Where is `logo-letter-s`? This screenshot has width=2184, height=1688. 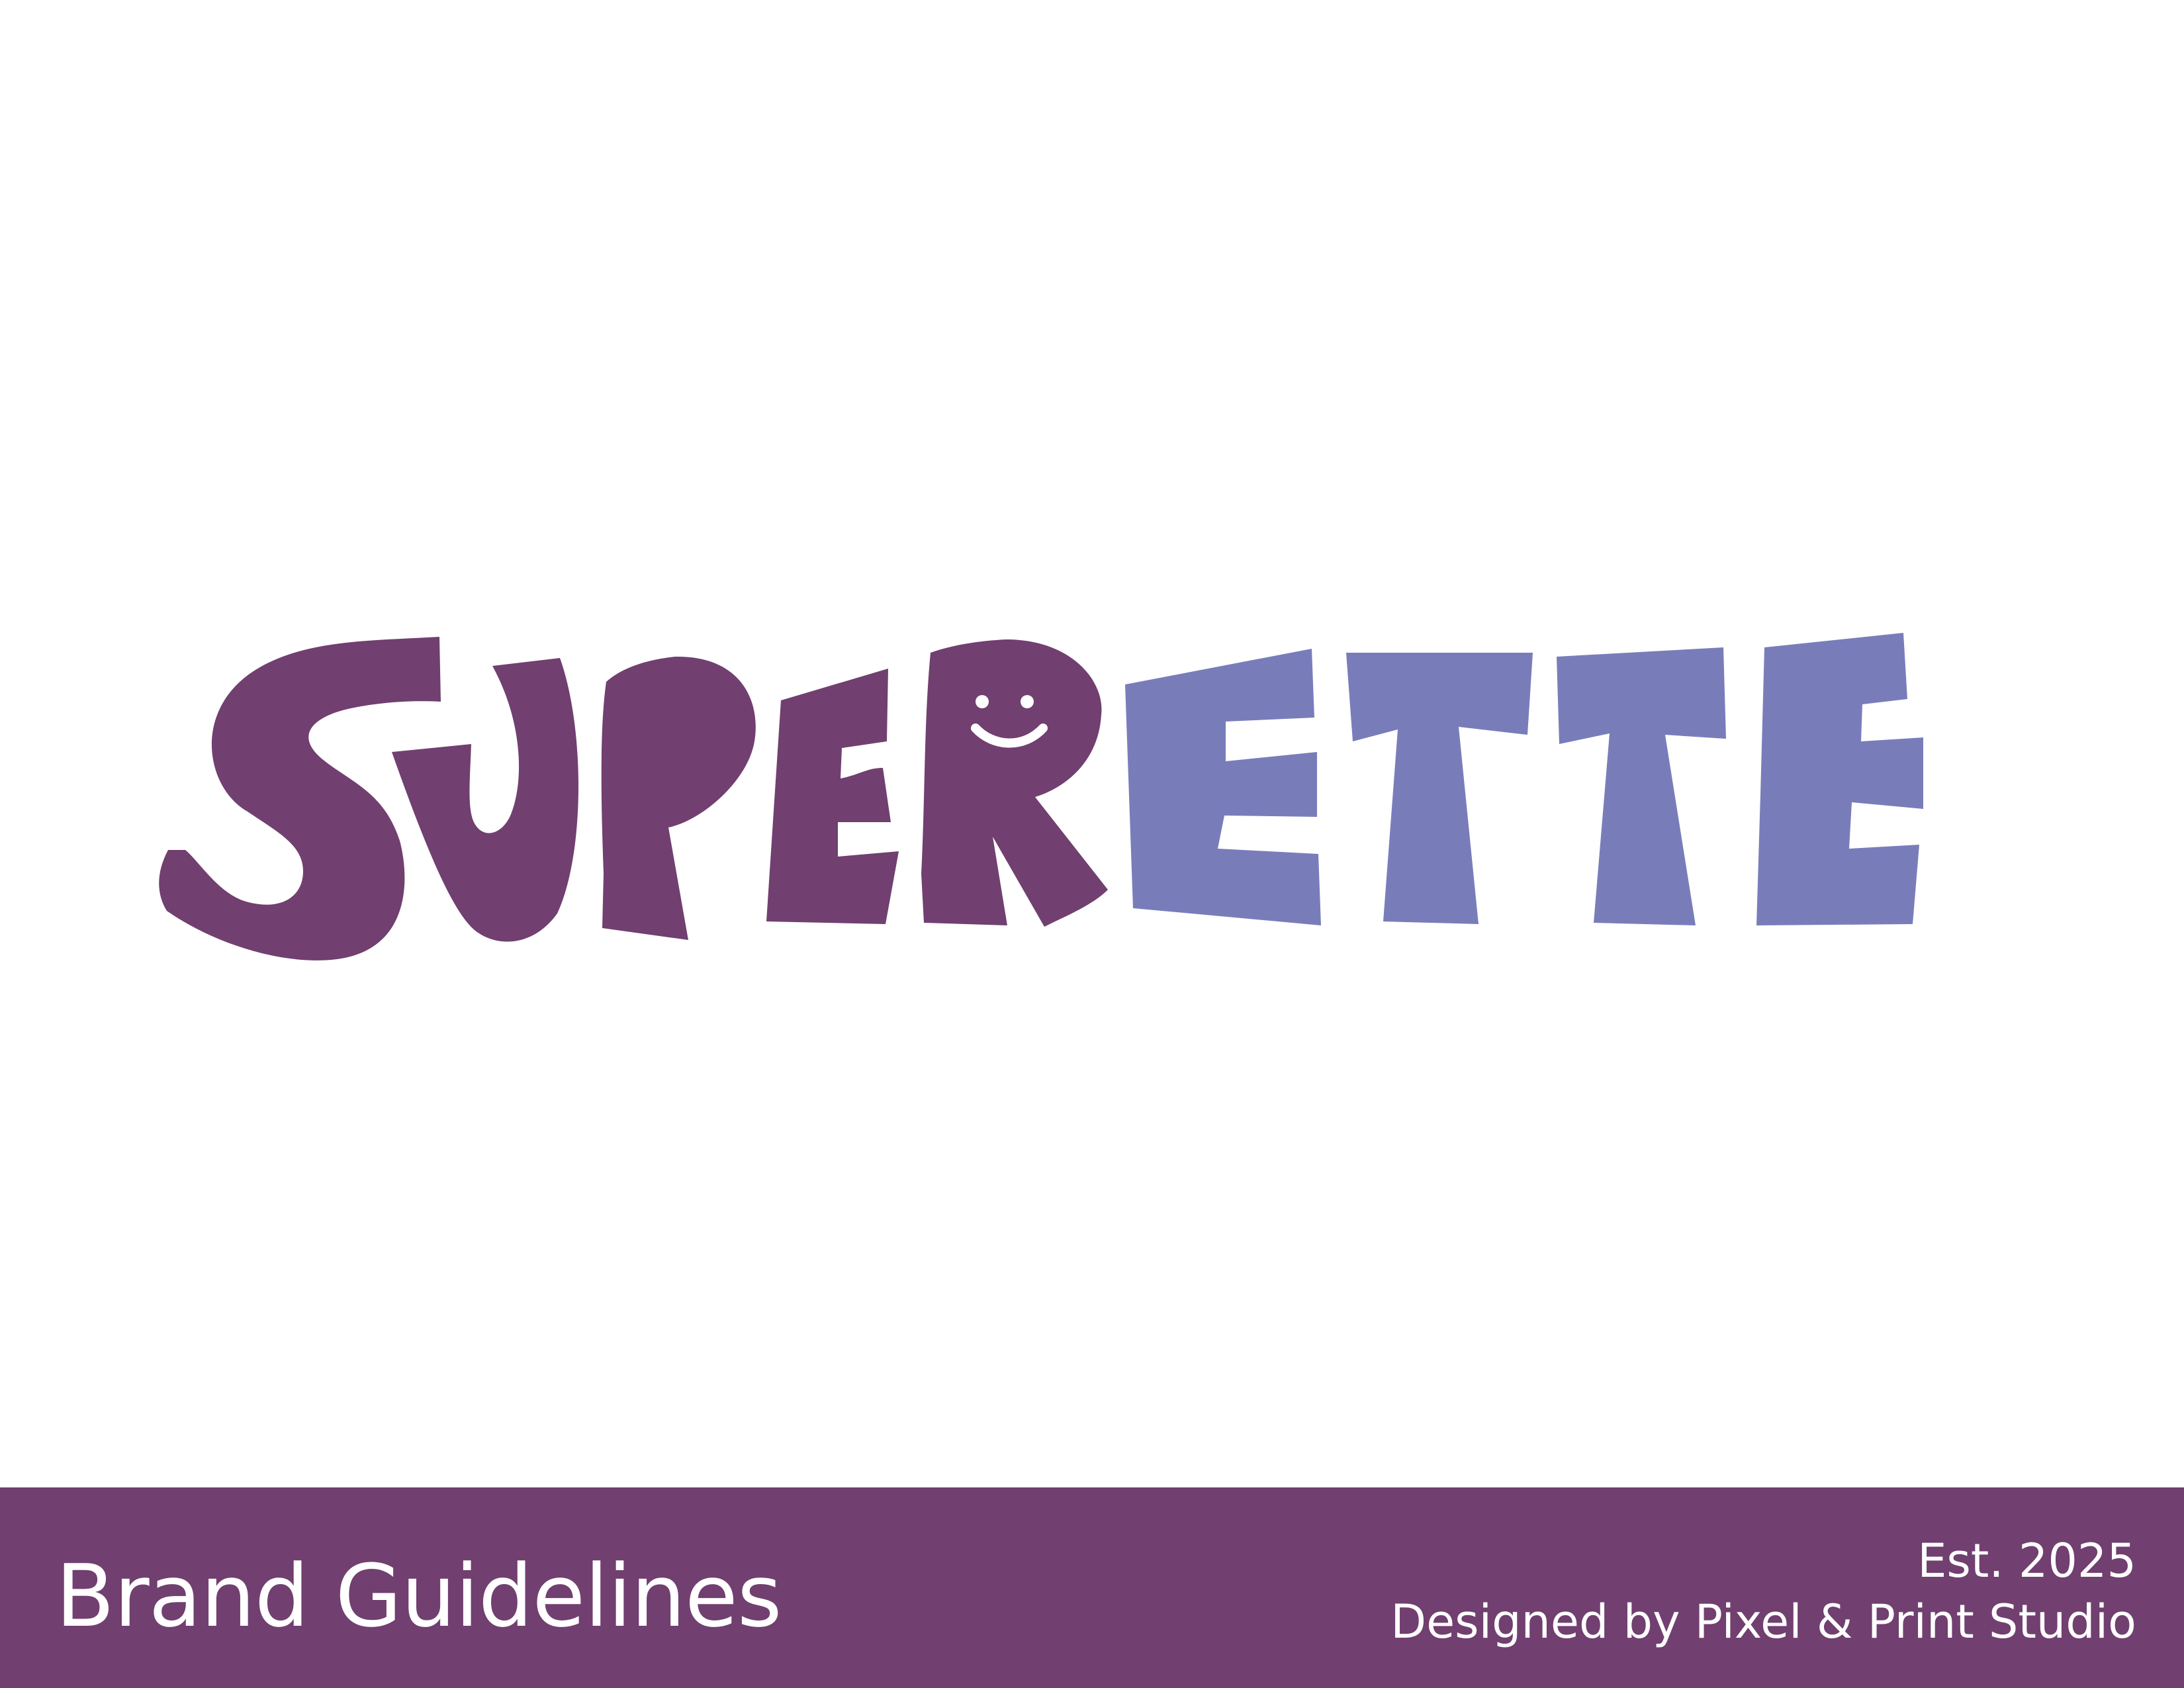 logo-letter-s is located at coordinates (300, 799).